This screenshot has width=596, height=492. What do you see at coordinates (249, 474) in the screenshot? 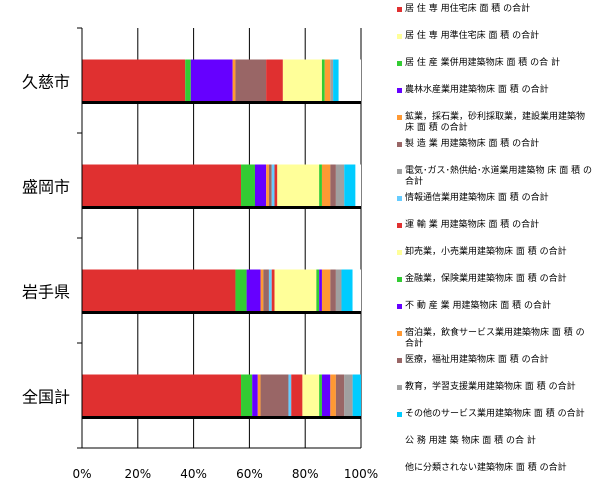
I see `x-tick-label: 60%` at bounding box center [249, 474].